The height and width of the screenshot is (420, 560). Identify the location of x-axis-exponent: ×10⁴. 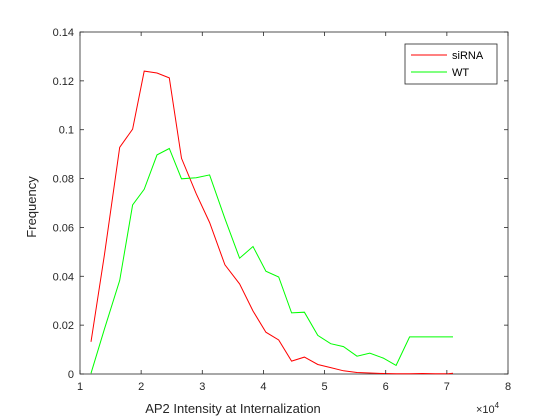
(488, 408).